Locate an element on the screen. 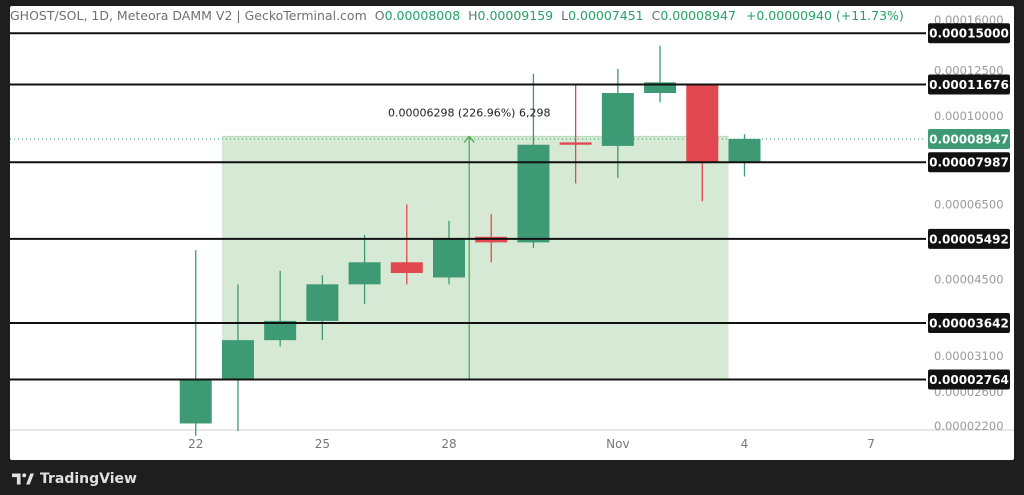 The height and width of the screenshot is (495, 1024). last-price-tag is located at coordinates (969, 139).